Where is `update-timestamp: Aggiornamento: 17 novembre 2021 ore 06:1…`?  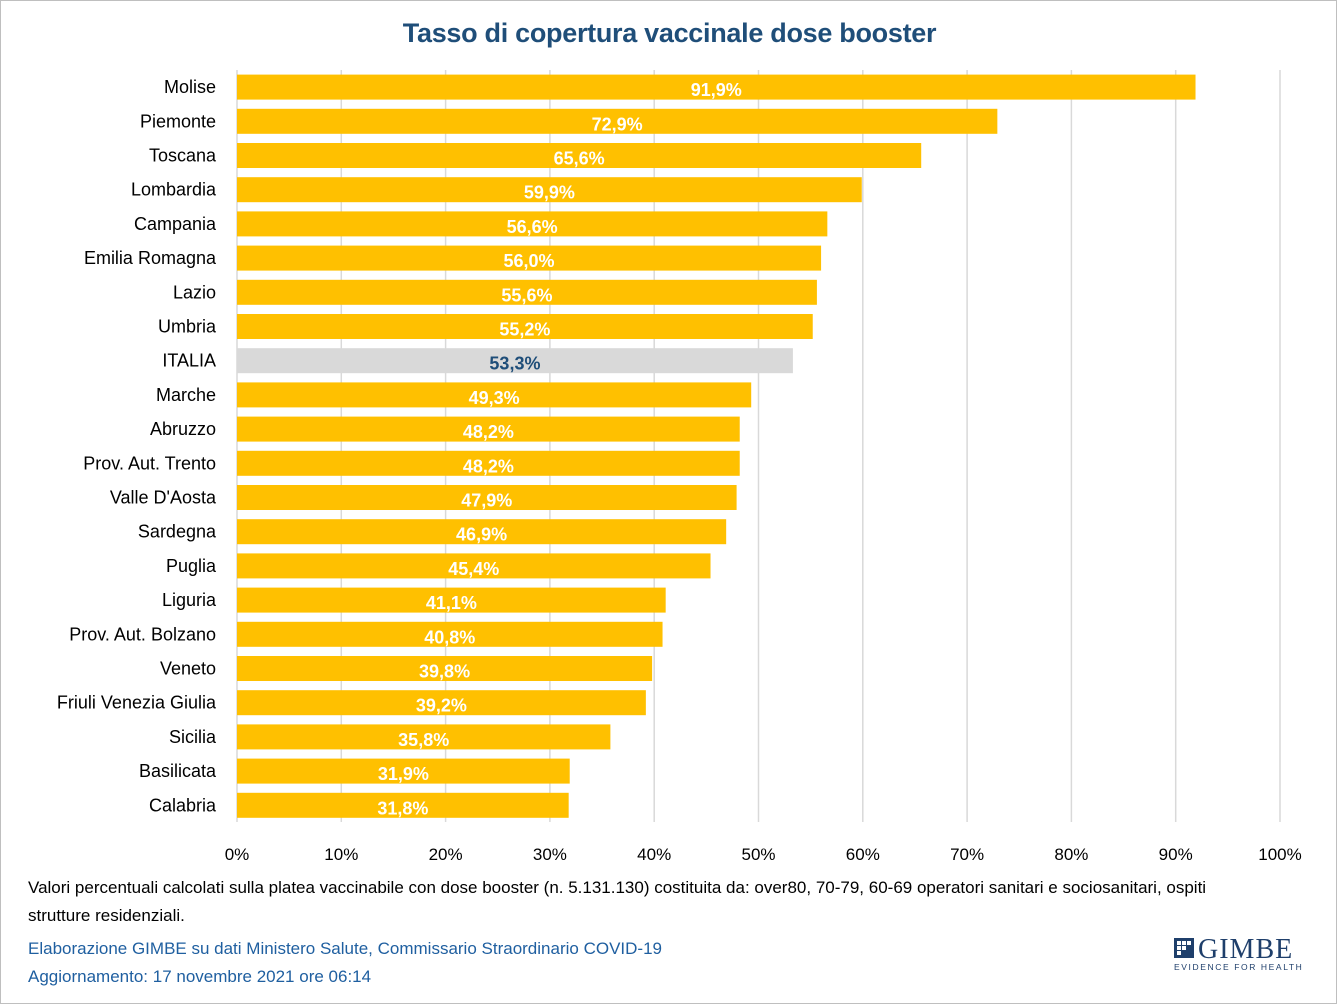 update-timestamp: Aggiornamento: 17 novembre 2021 ore 06:1… is located at coordinates (200, 976).